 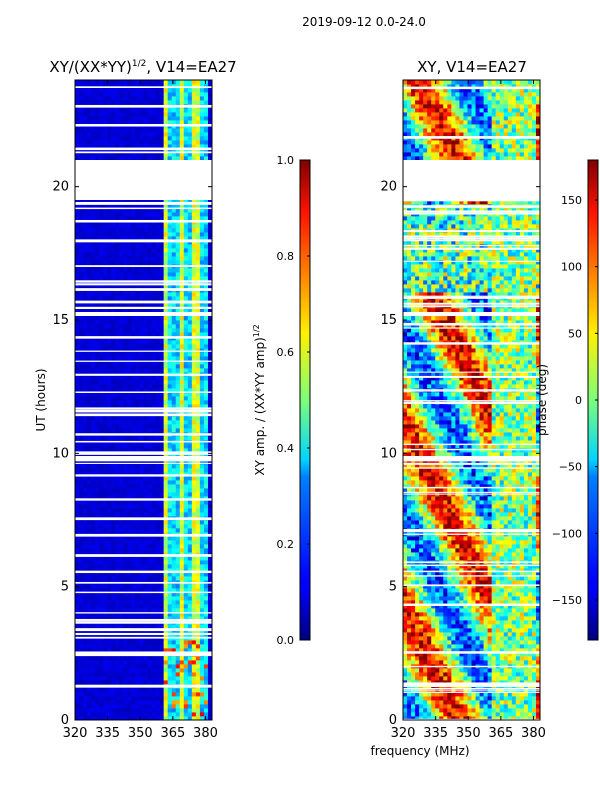 What do you see at coordinates (364, 22) in the screenshot?
I see `suptitle: 2019-09-12 0.0-24.0` at bounding box center [364, 22].